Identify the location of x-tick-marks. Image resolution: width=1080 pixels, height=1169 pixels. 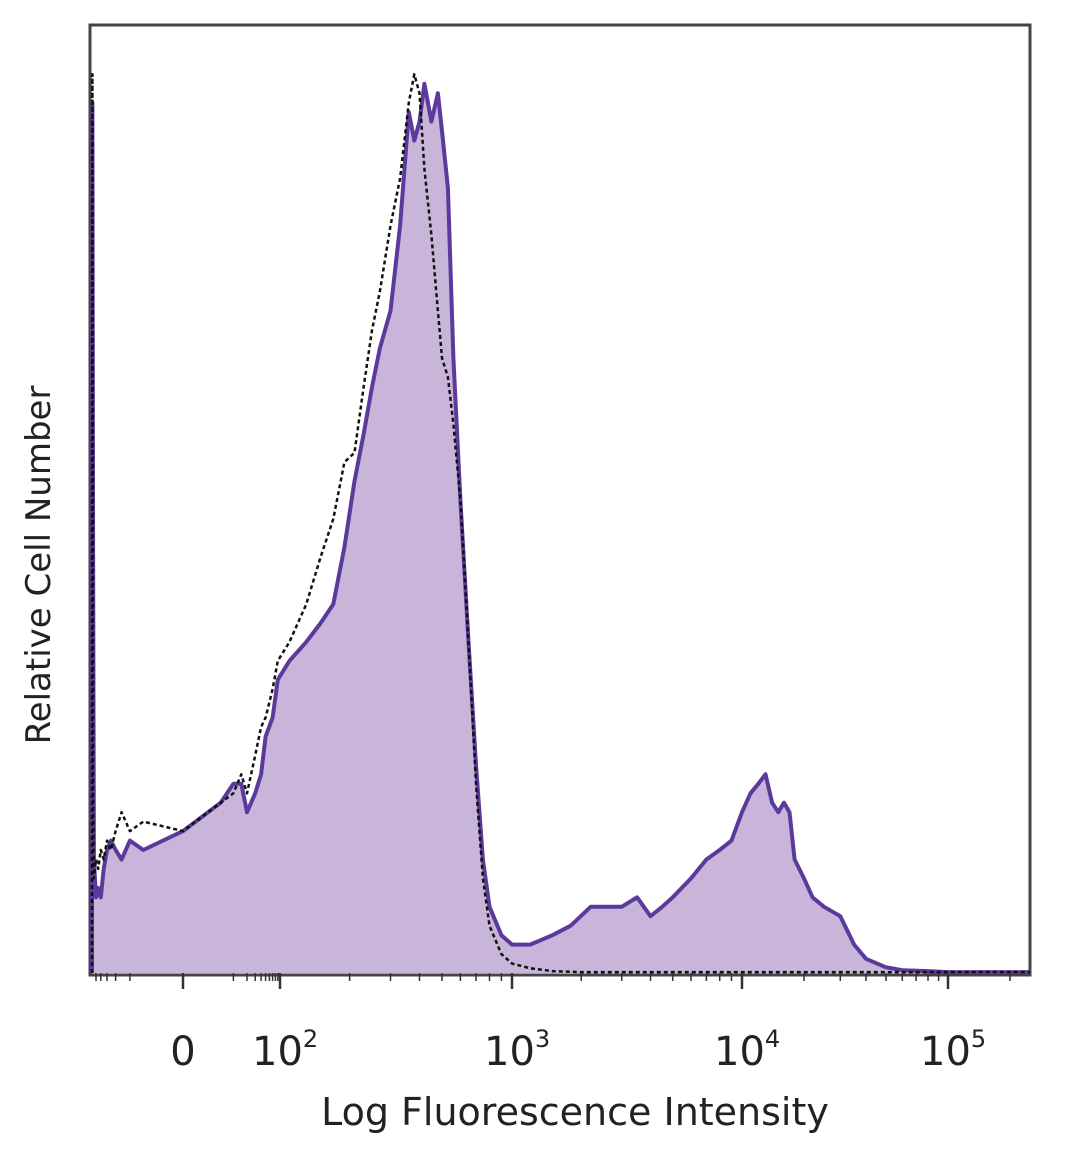
(553, 981).